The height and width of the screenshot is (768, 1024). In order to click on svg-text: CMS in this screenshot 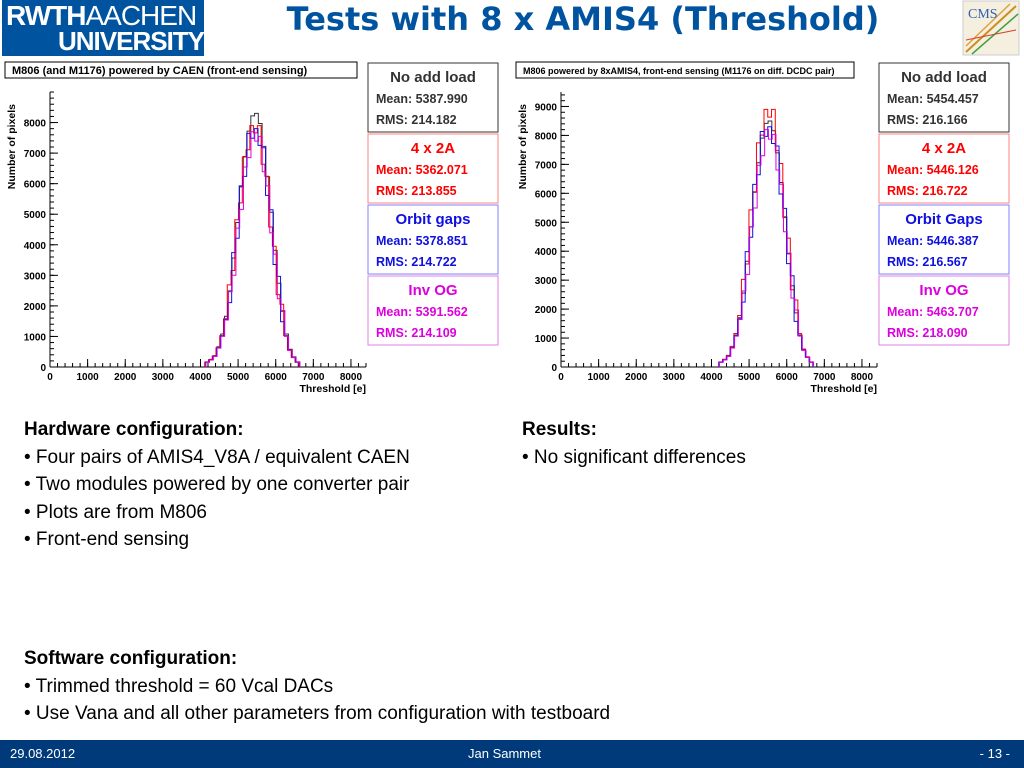, I will do `click(983, 14)`.